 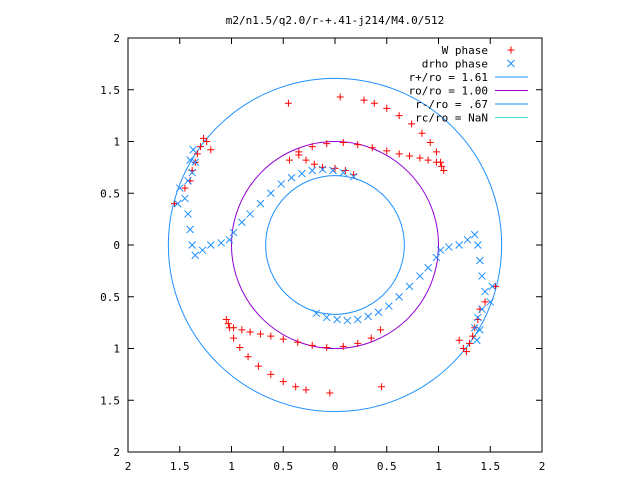 What do you see at coordinates (448, 91) in the screenshot?
I see `legend-label: ro/ro = 1.00` at bounding box center [448, 91].